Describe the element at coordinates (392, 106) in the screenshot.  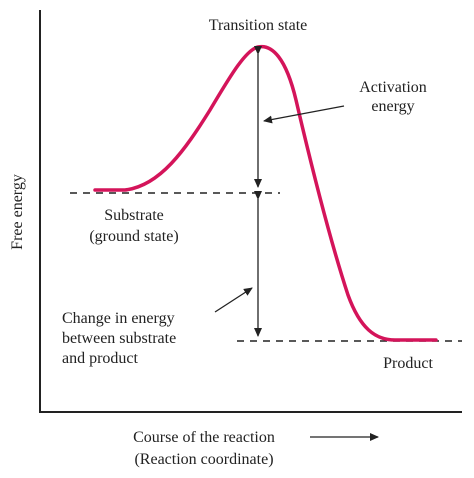
I see `activation-energy-label-line2: energy` at that location.